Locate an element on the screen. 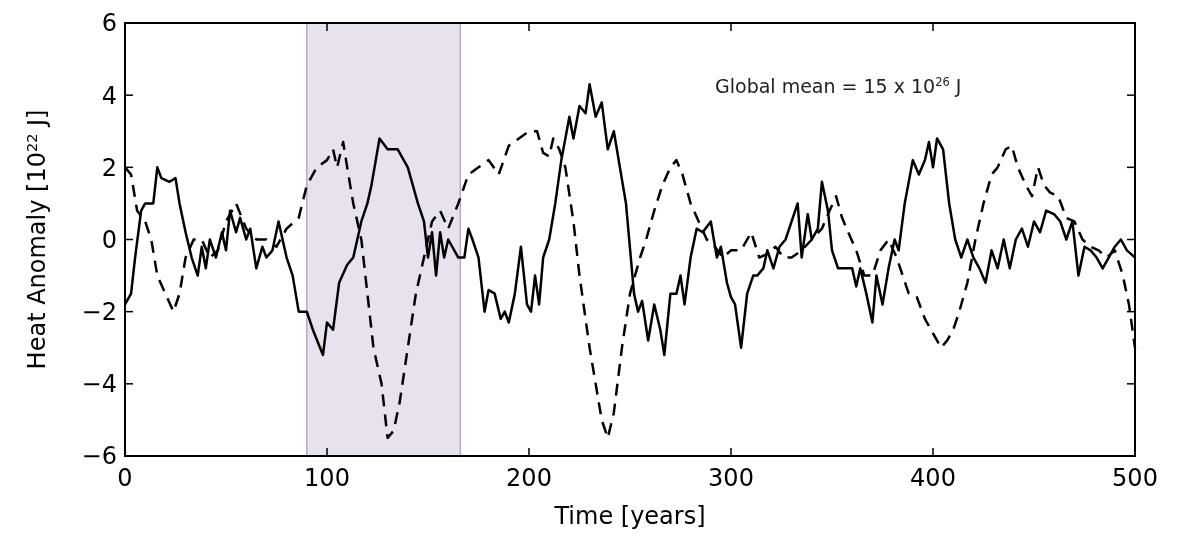  x-tick-label: 100 is located at coordinates (327, 478).